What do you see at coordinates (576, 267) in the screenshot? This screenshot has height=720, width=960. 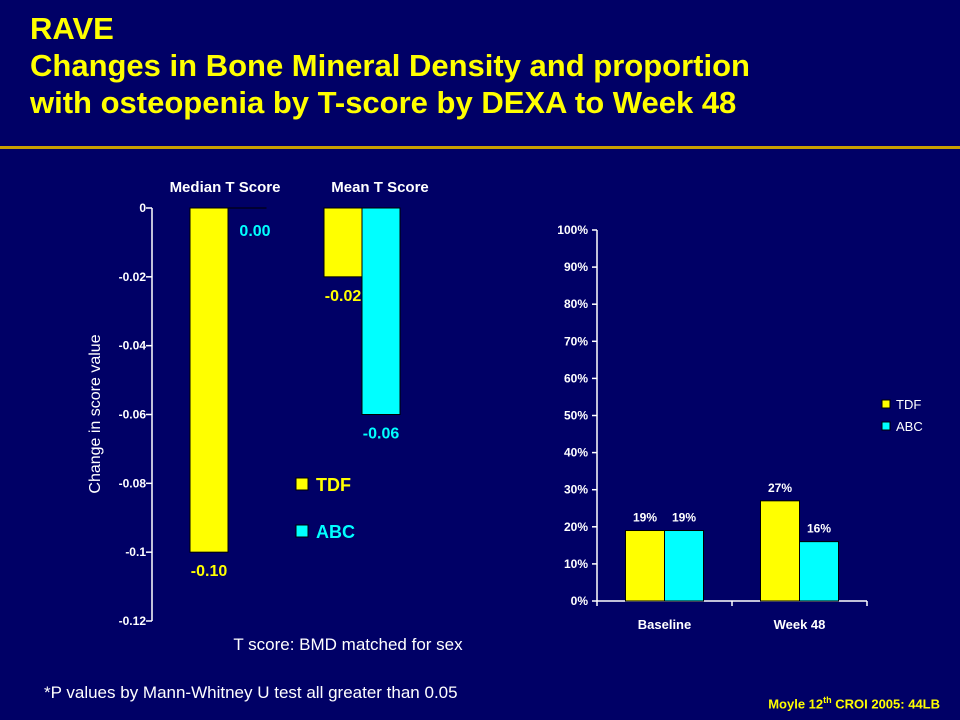 I see `chart2-y-tick-label: 90%` at bounding box center [576, 267].